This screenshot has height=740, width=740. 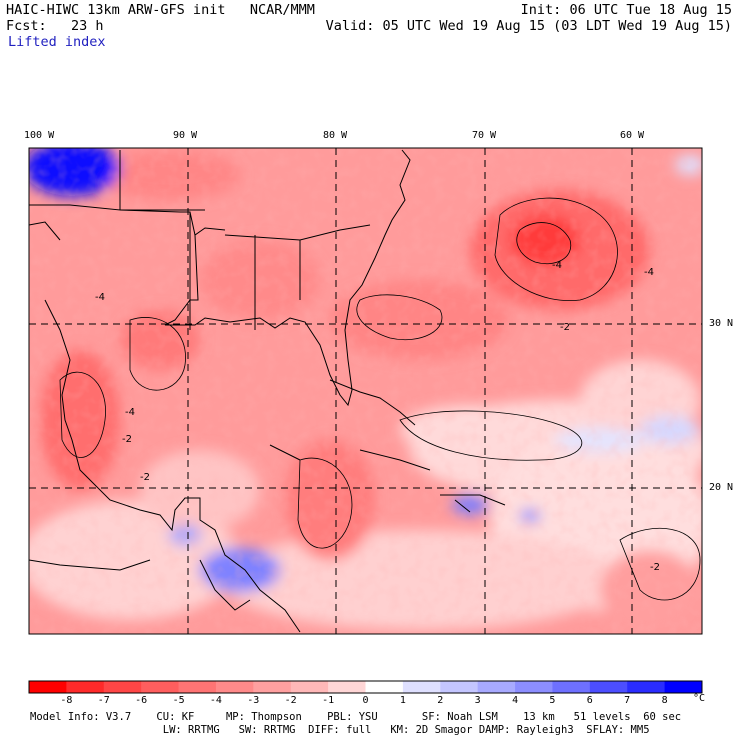 I want to click on colorbar-tick: -7, so click(x=103, y=700).